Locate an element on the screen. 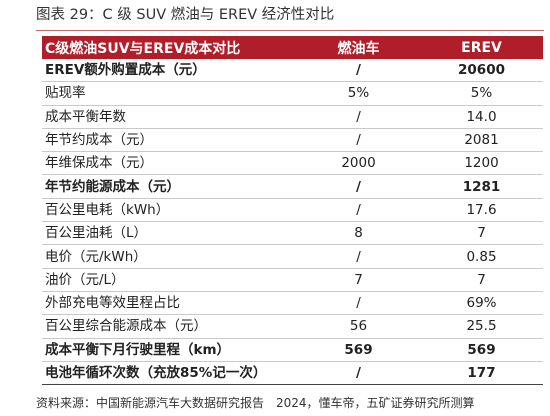 The image size is (550, 416). erev-value: 25.5 is located at coordinates (481, 326).